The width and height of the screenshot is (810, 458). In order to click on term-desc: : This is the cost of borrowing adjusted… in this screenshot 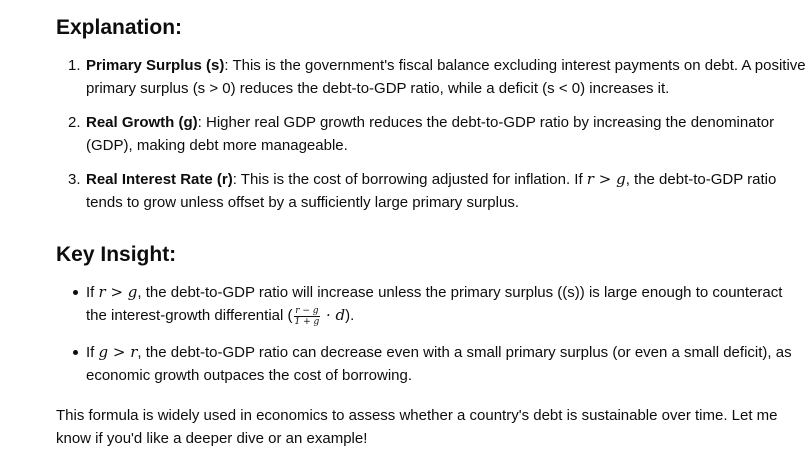, I will do `click(409, 179)`.